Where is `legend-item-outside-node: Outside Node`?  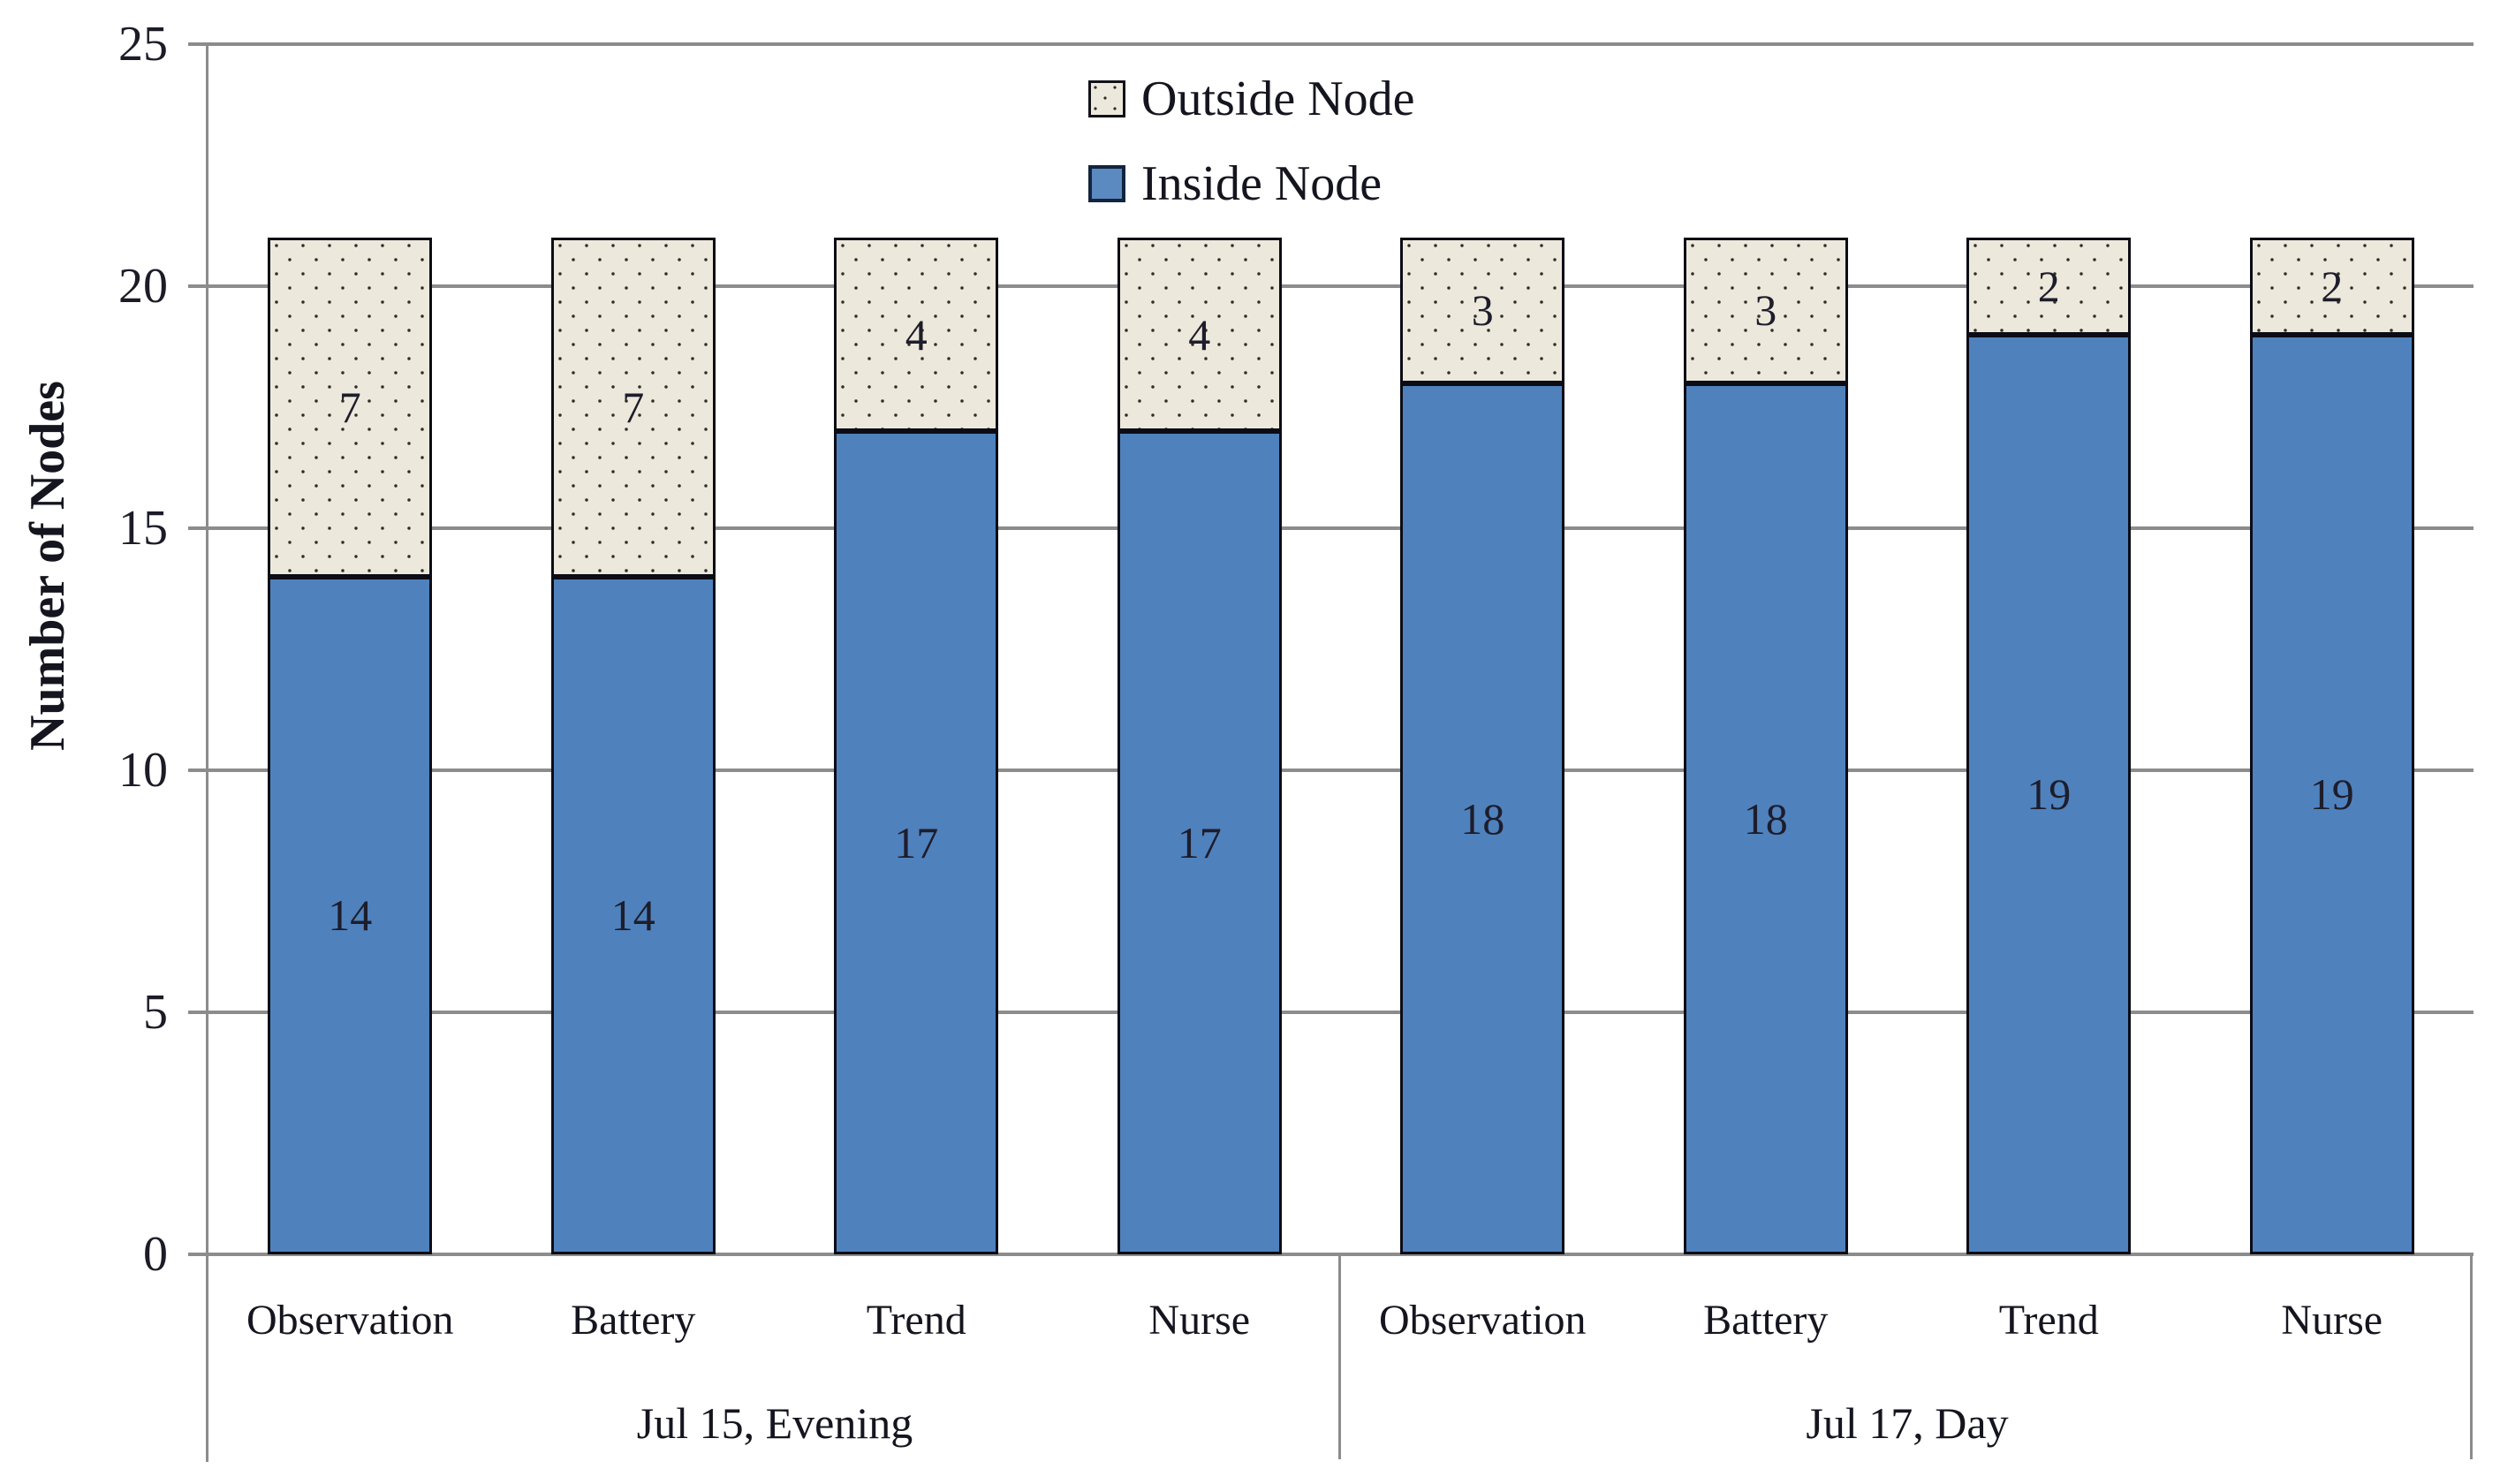 legend-item-outside-node: Outside Node is located at coordinates (1251, 99).